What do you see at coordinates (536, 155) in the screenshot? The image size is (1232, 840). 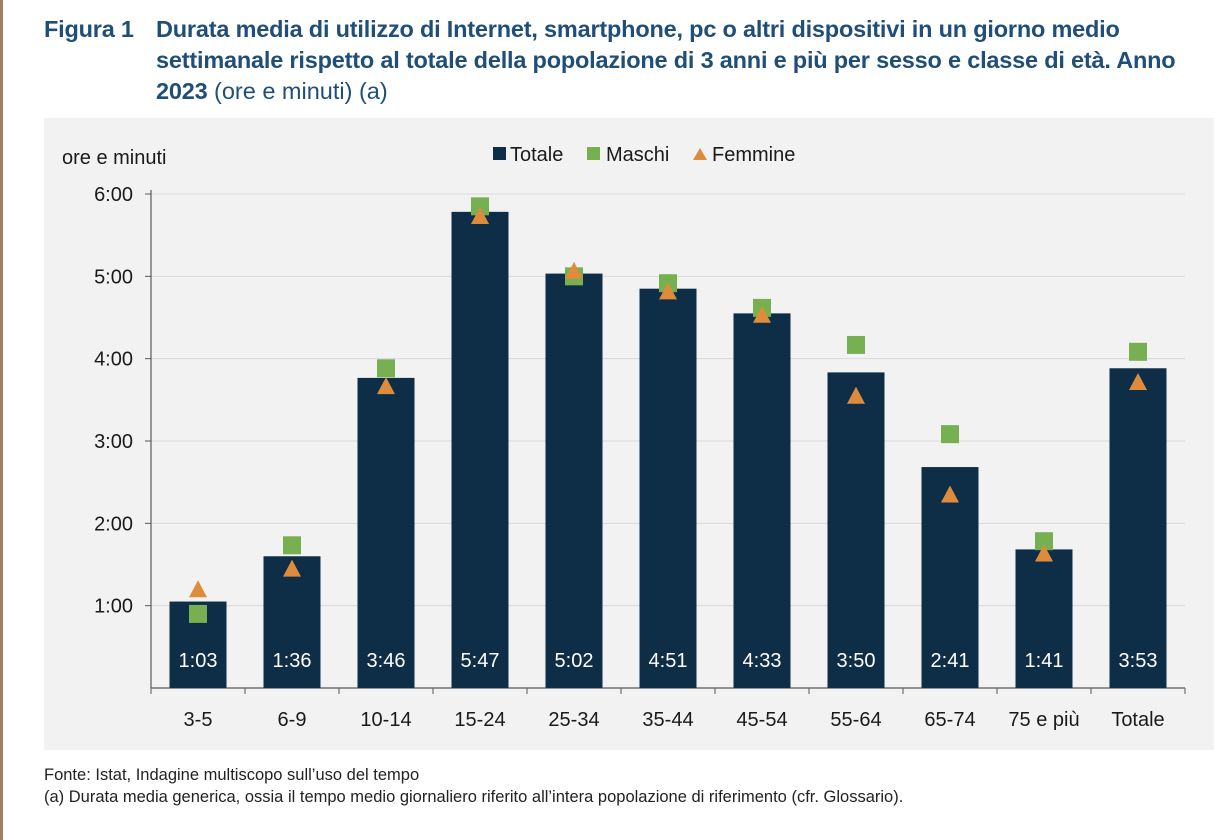 I see `legend-totale-label: Totale` at bounding box center [536, 155].